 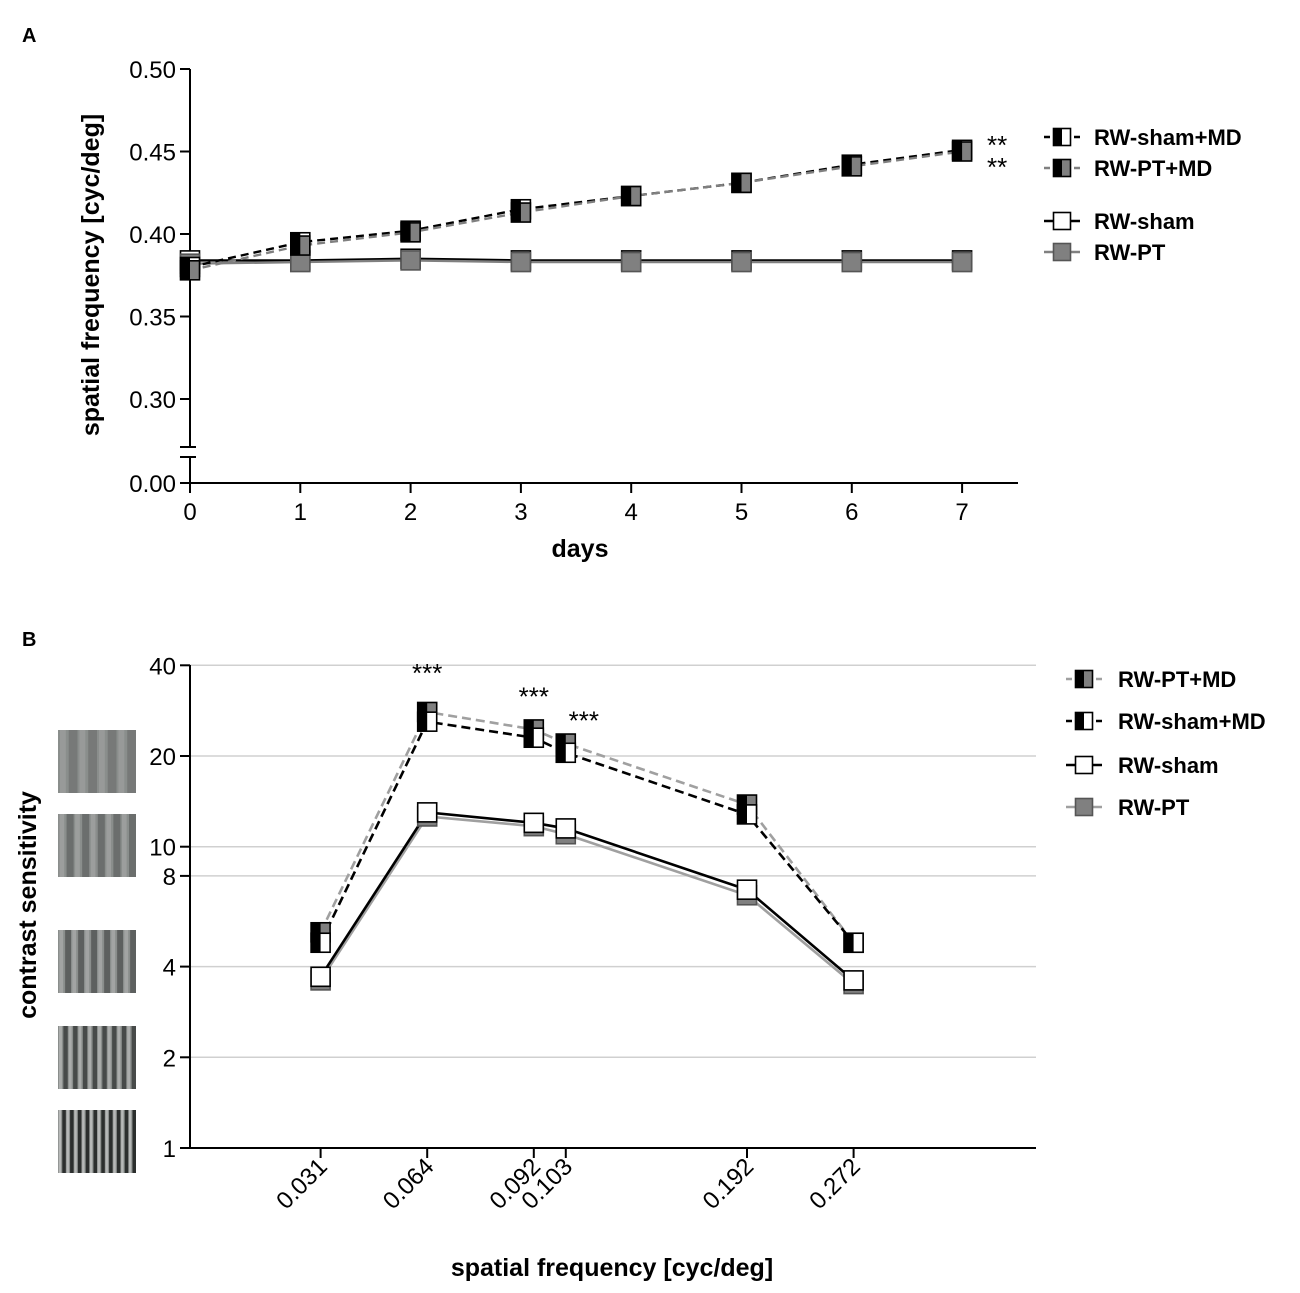 I want to click on b-line-rw-pt-md, so click(x=587, y=827).